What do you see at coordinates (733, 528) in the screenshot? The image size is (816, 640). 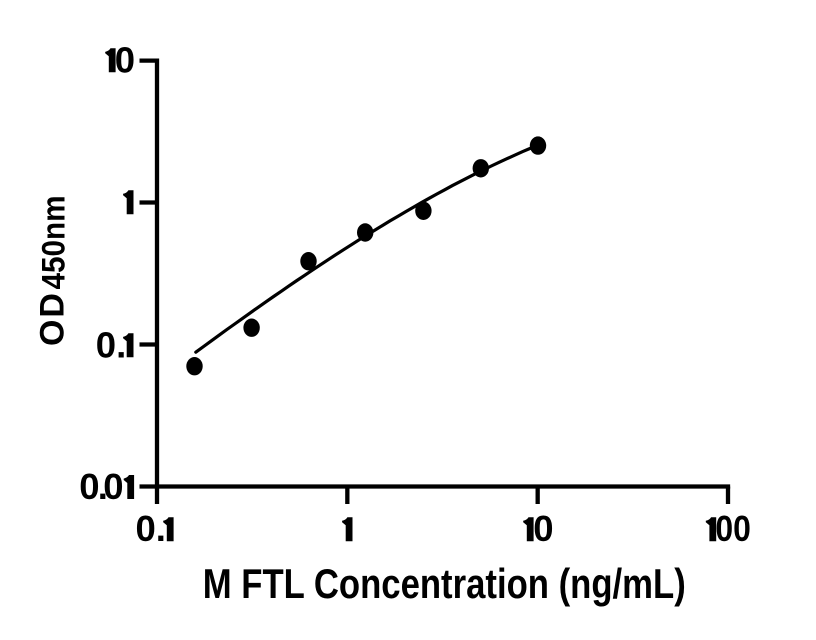 I see `svg-text: 00` at bounding box center [733, 528].